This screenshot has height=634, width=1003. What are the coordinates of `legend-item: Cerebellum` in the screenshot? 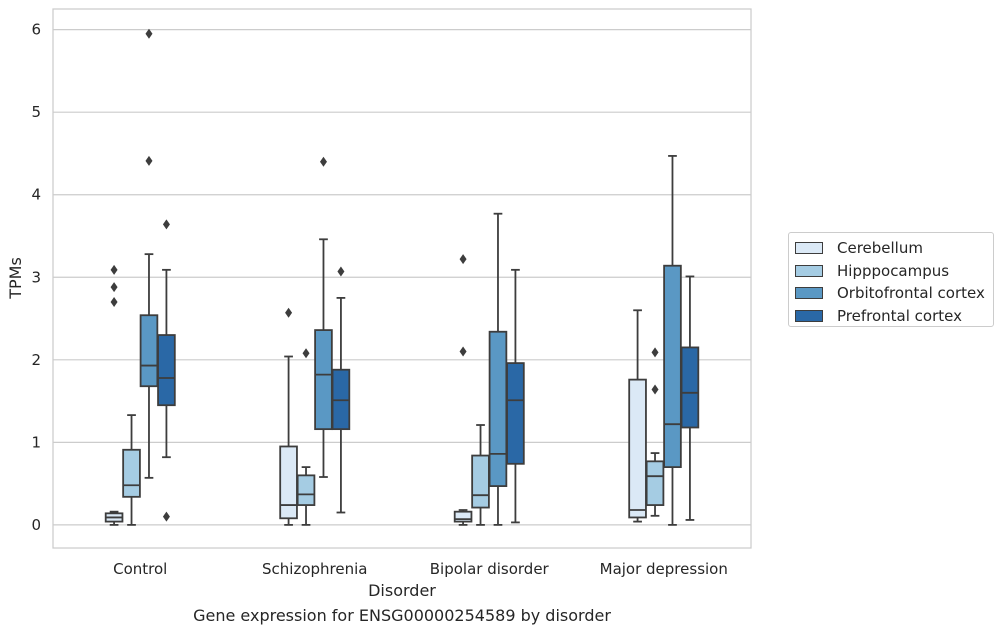 It's located at (894, 248).